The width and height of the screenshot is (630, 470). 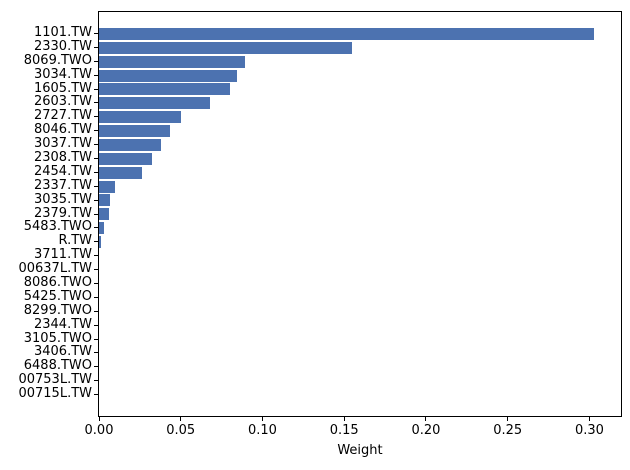 I want to click on y-tick-label-2379.TW: 2379.TW, so click(x=62, y=213).